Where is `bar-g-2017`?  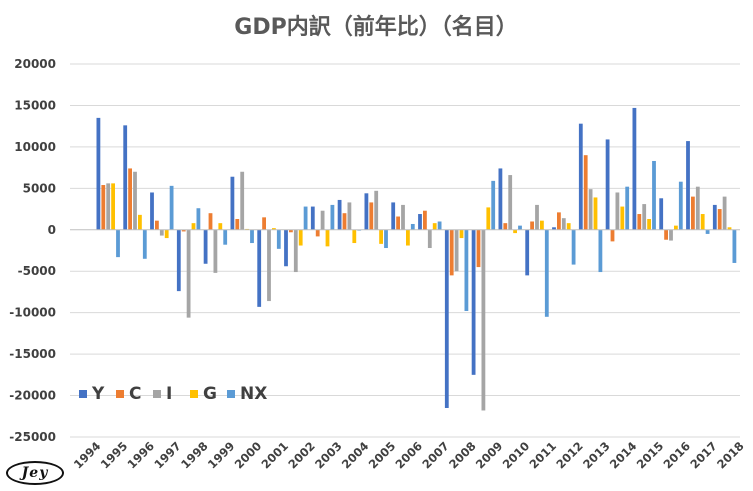 bar-g-2017 is located at coordinates (729, 228).